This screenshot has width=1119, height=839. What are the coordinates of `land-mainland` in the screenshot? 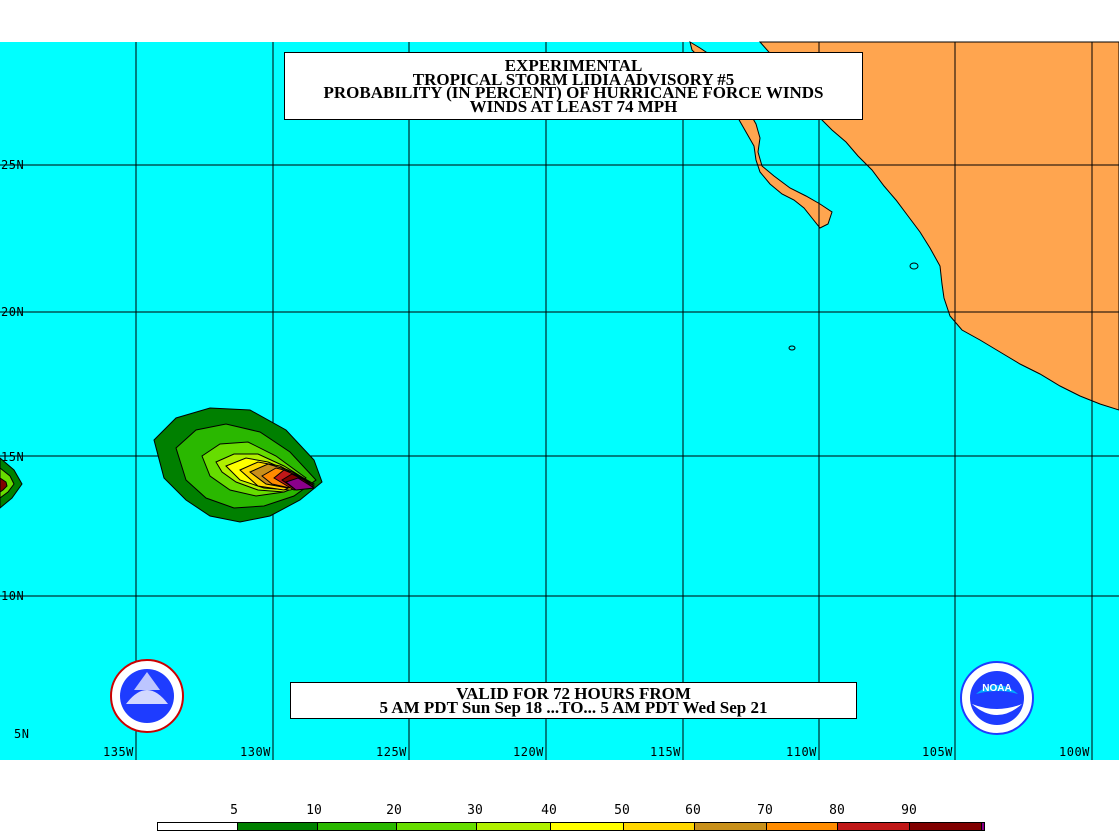 It's located at (938, 226).